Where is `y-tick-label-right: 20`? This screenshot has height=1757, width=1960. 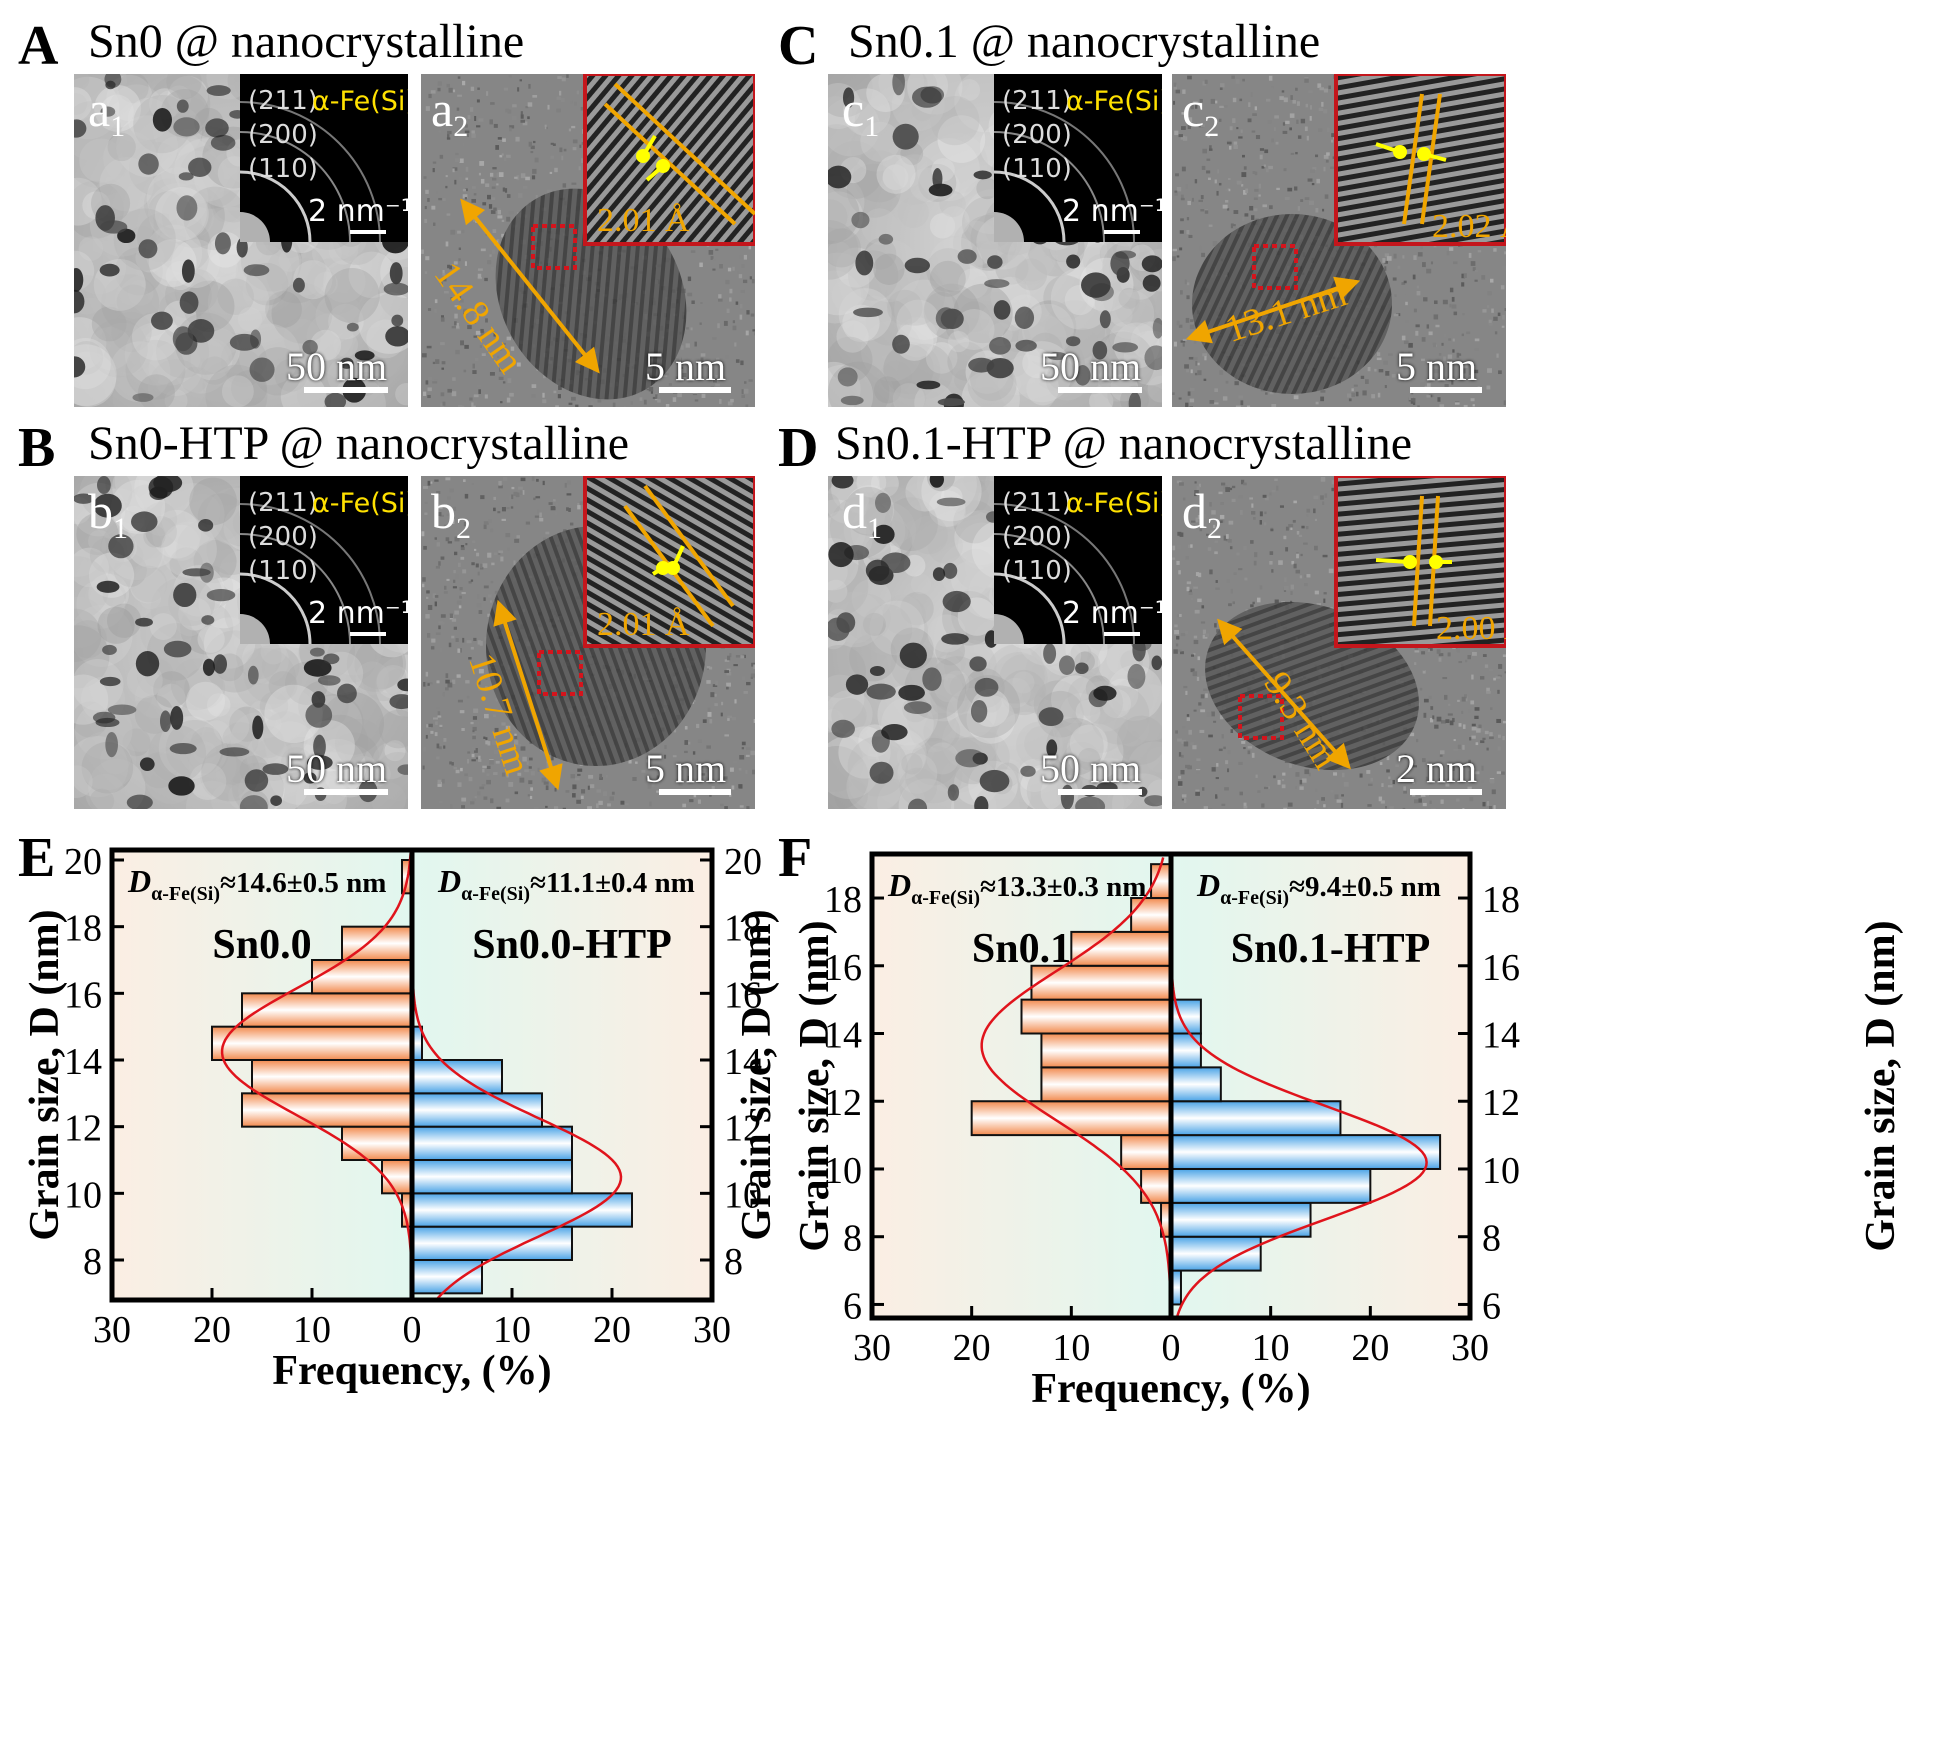 y-tick-label-right: 20 is located at coordinates (743, 862).